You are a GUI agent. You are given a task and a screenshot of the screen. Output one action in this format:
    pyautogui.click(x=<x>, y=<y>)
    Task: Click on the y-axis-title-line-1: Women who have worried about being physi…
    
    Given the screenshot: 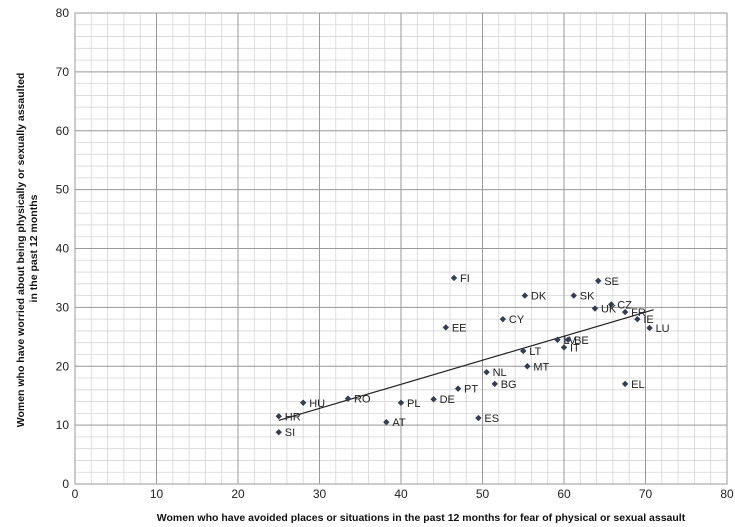 What is the action you would take?
    pyautogui.click(x=21, y=250)
    